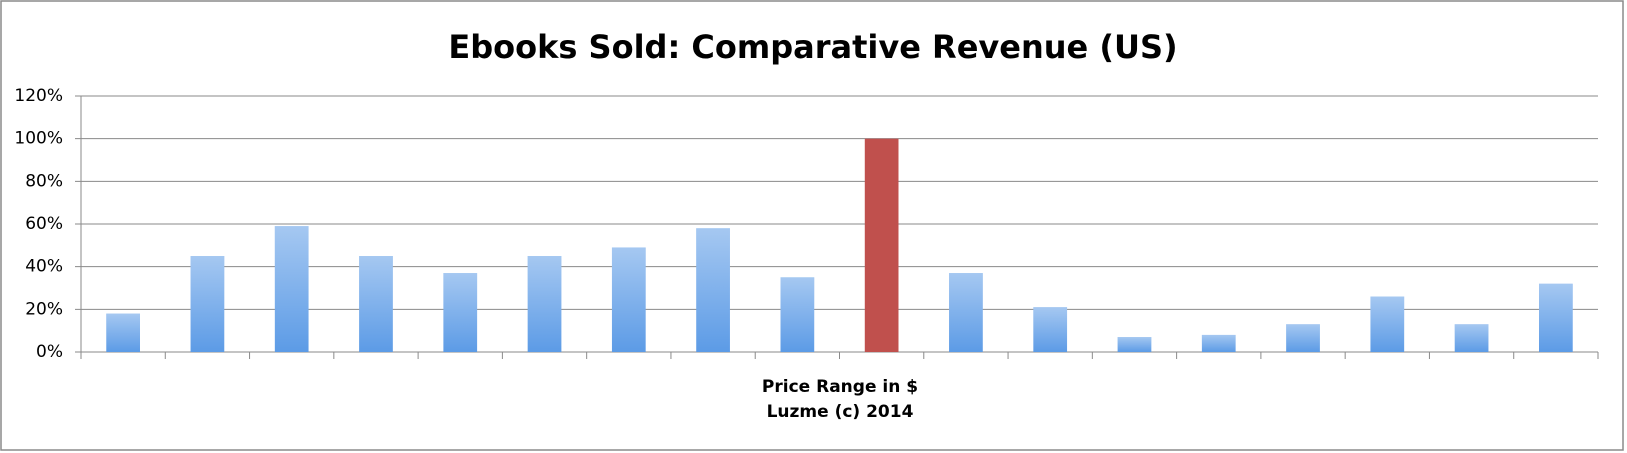  What do you see at coordinates (44, 309) in the screenshot?
I see `y-tick-label: 20%` at bounding box center [44, 309].